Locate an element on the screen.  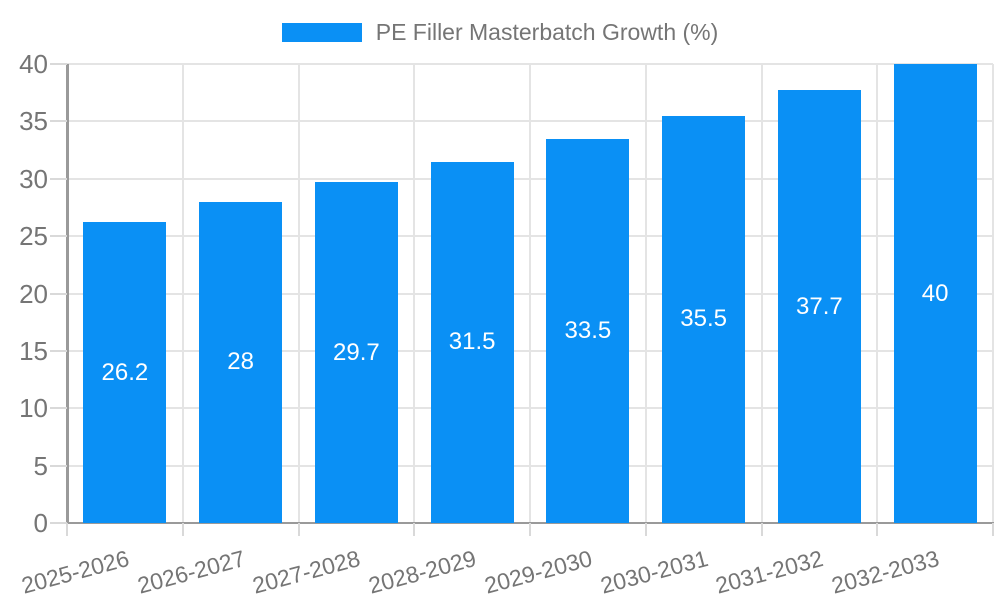
bar: 26.2 is located at coordinates (125, 372).